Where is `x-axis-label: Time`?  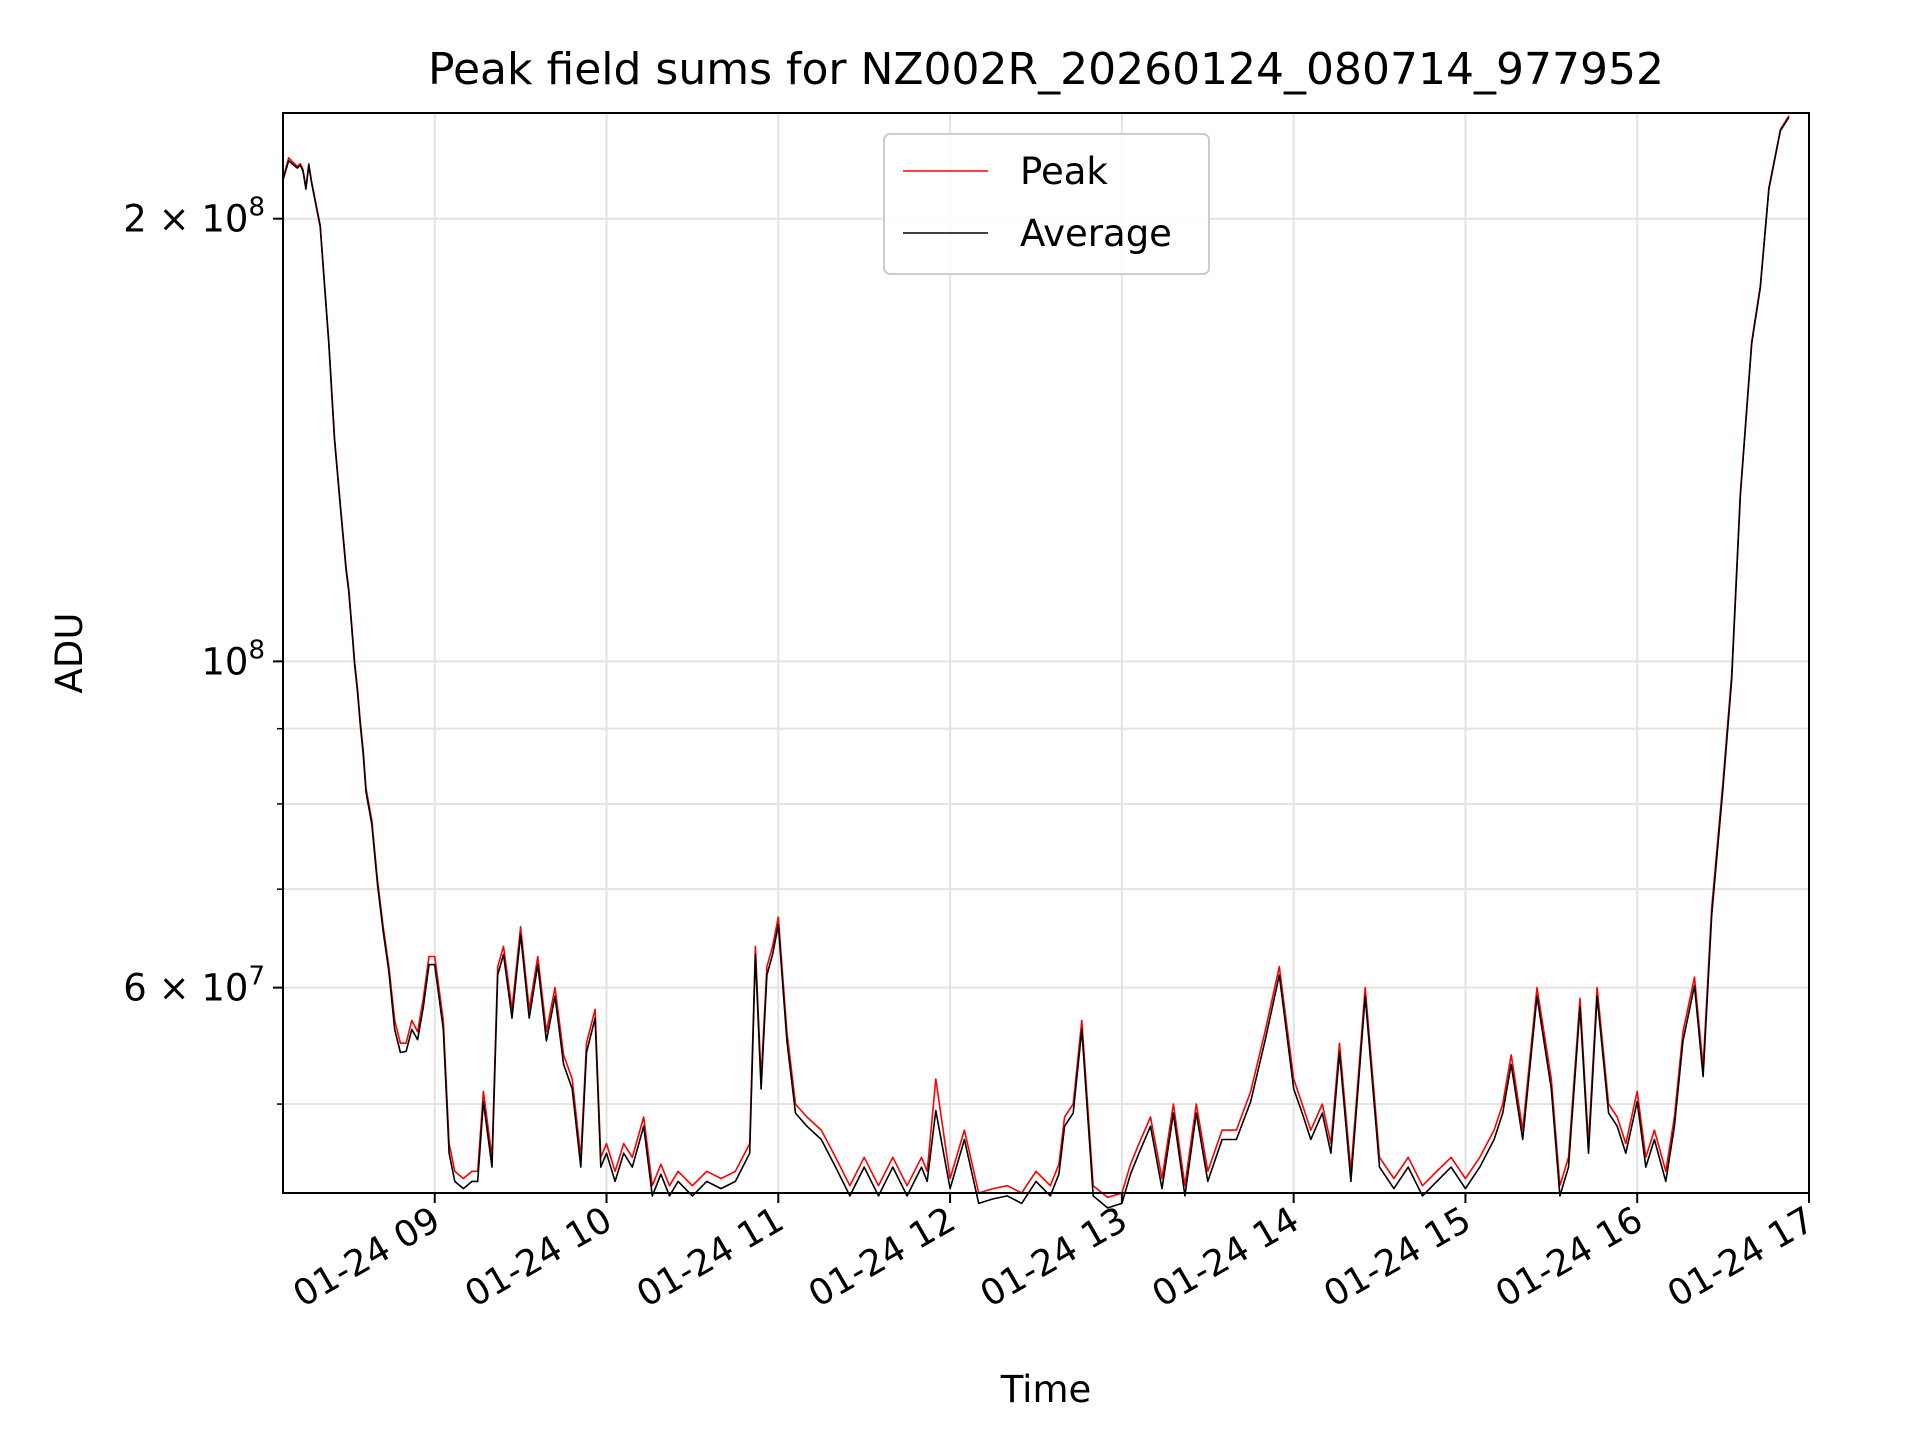 x-axis-label: Time is located at coordinates (1046, 1389).